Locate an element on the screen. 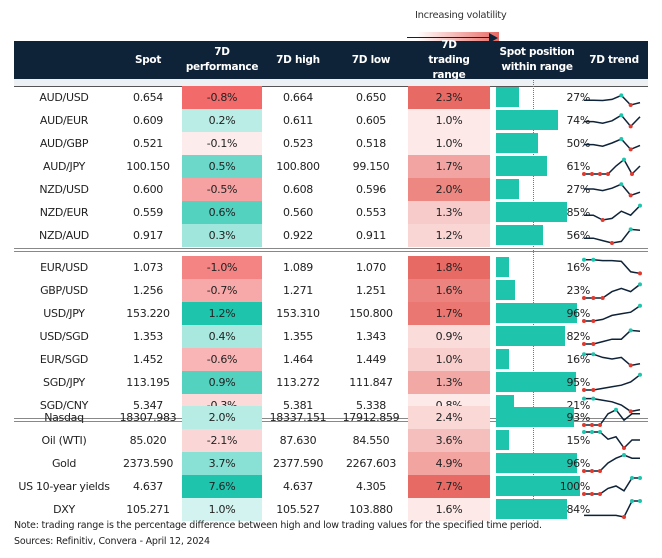 This screenshot has height=558, width=662. low-value: 0.596 is located at coordinates (371, 189).